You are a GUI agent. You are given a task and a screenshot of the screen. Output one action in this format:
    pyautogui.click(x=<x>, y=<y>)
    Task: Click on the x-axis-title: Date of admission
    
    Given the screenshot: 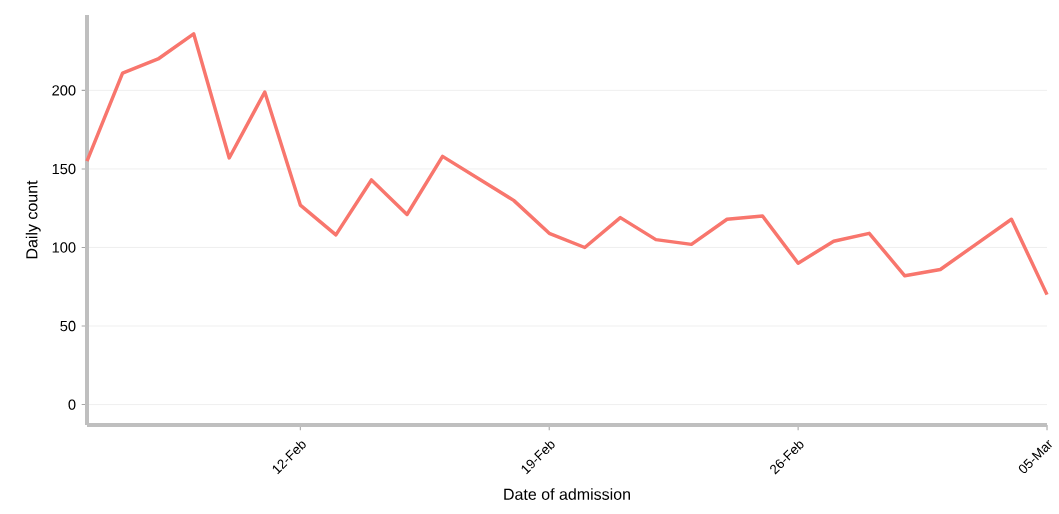 What is the action you would take?
    pyautogui.click(x=567, y=494)
    